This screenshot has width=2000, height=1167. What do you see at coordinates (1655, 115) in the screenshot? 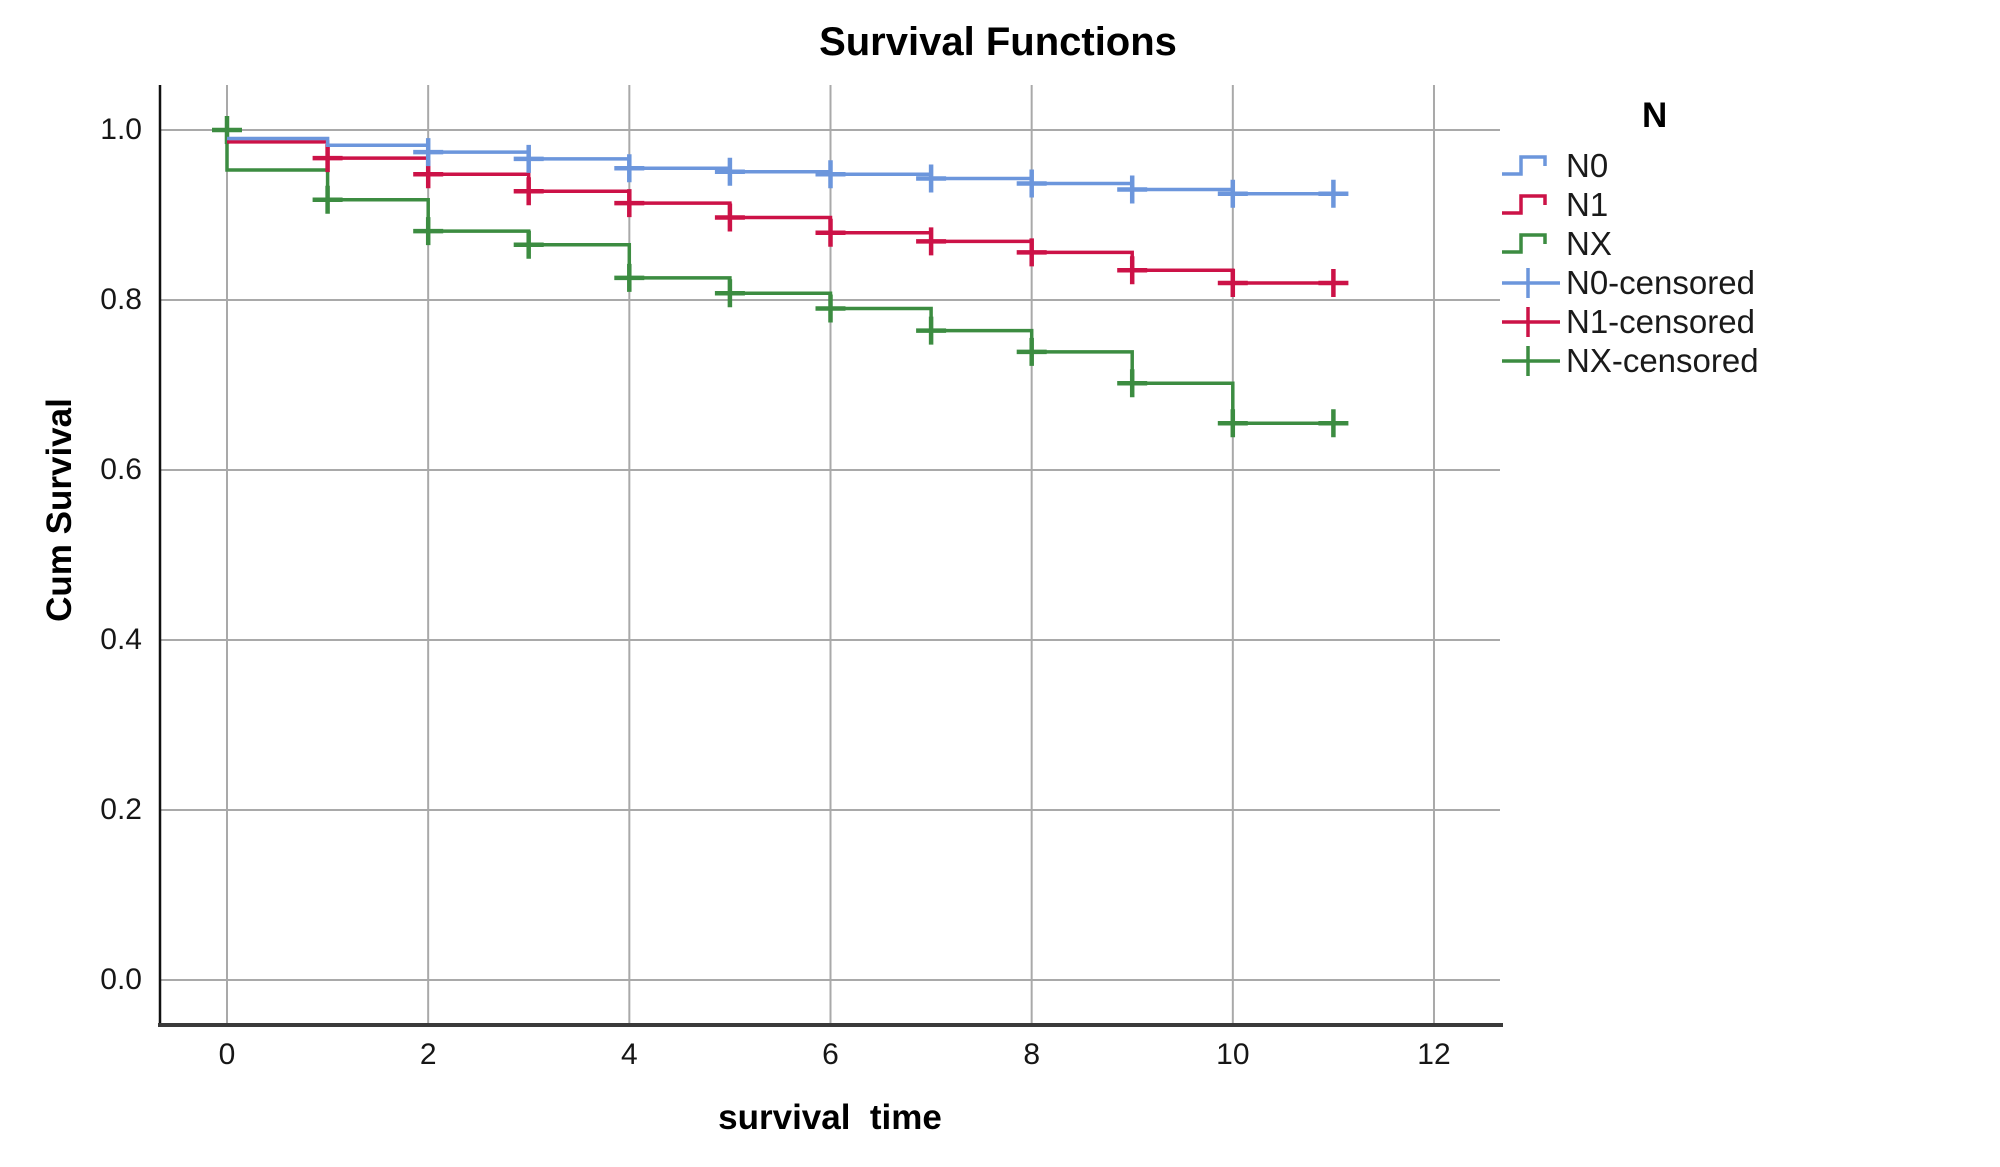
I see `legend-title: N` at bounding box center [1655, 115].